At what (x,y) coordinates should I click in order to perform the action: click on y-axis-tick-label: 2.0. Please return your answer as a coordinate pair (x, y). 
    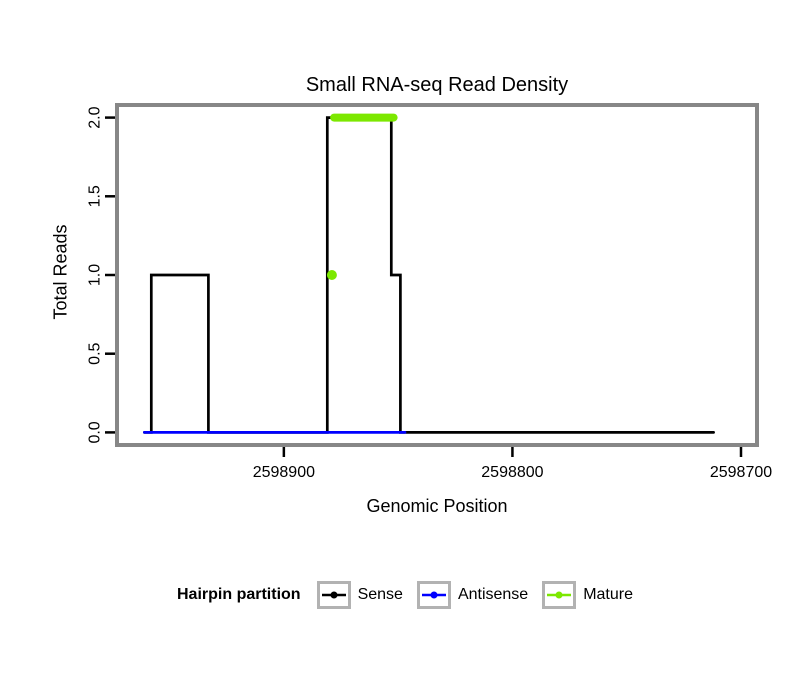
    Looking at the image, I should click on (95, 117).